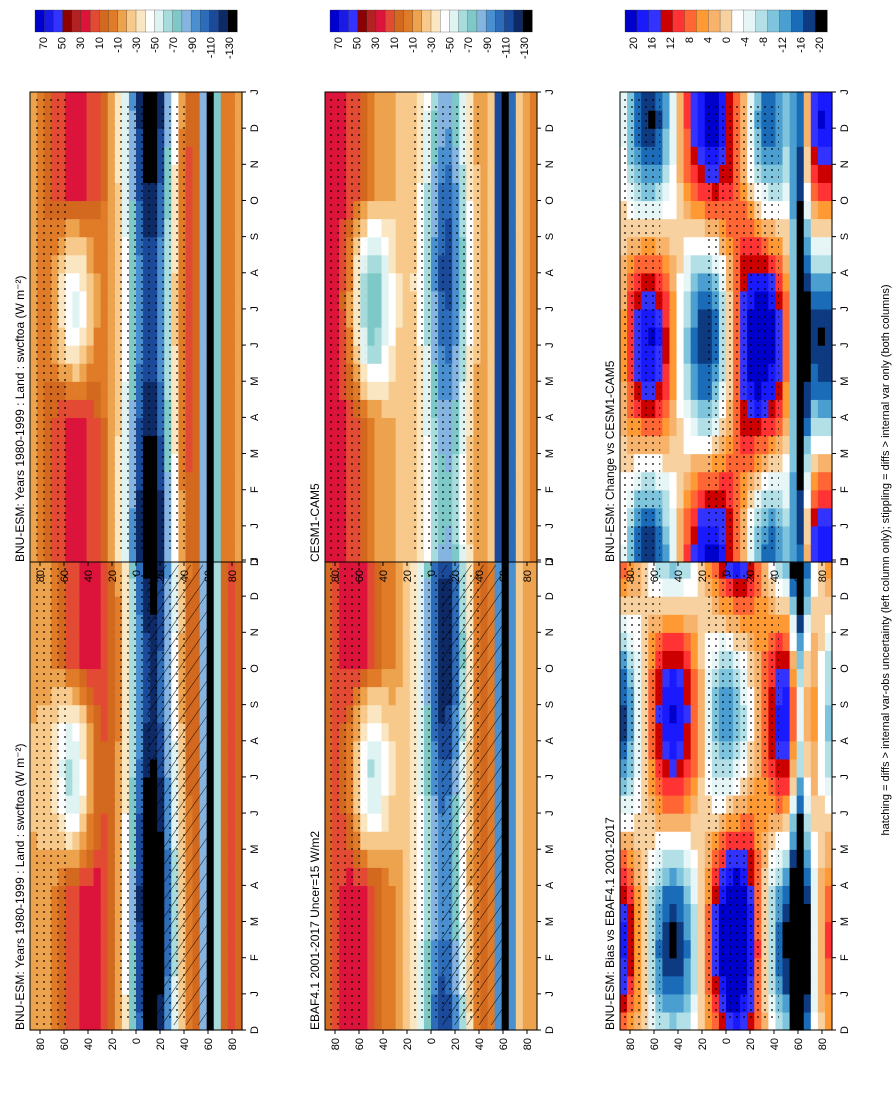  What do you see at coordinates (550, 704) in the screenshot?
I see `month-tick-label: S` at bounding box center [550, 704].